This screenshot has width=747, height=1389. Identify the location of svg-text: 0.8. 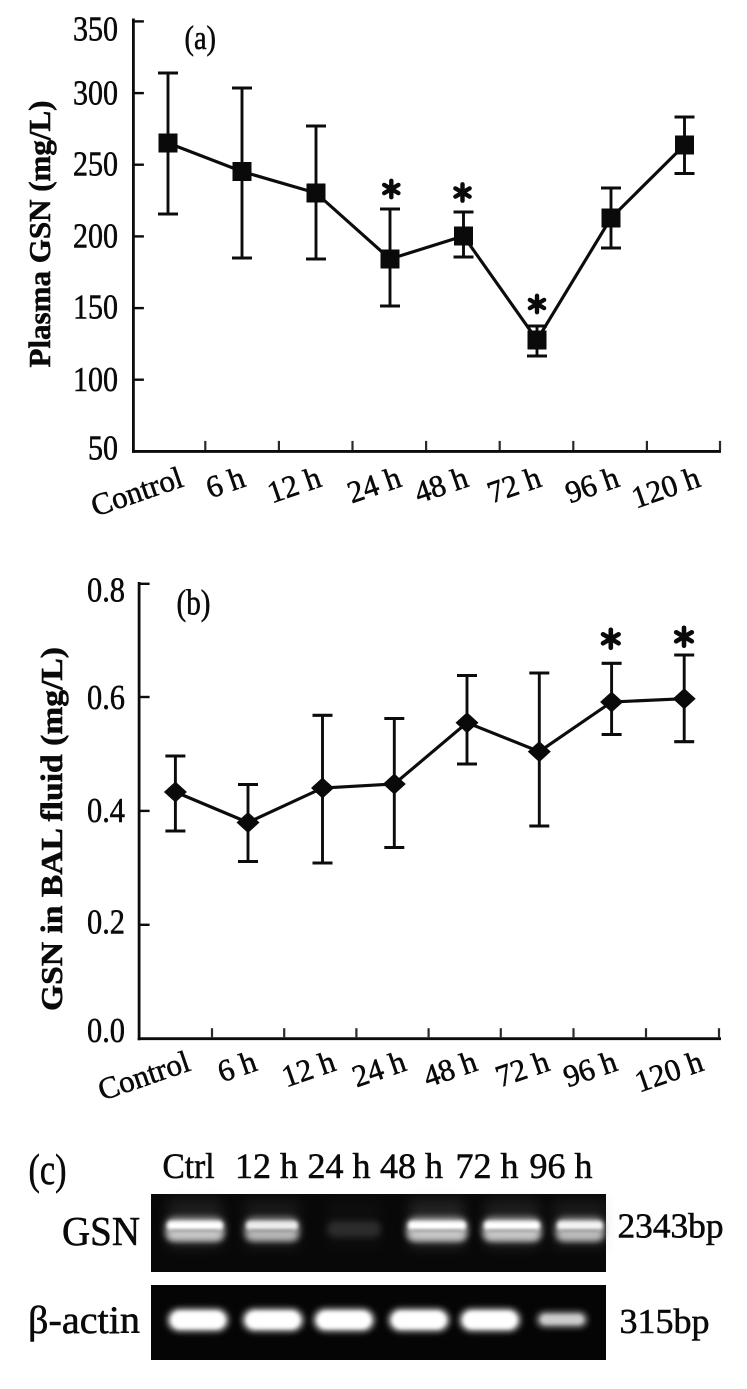
(106, 590).